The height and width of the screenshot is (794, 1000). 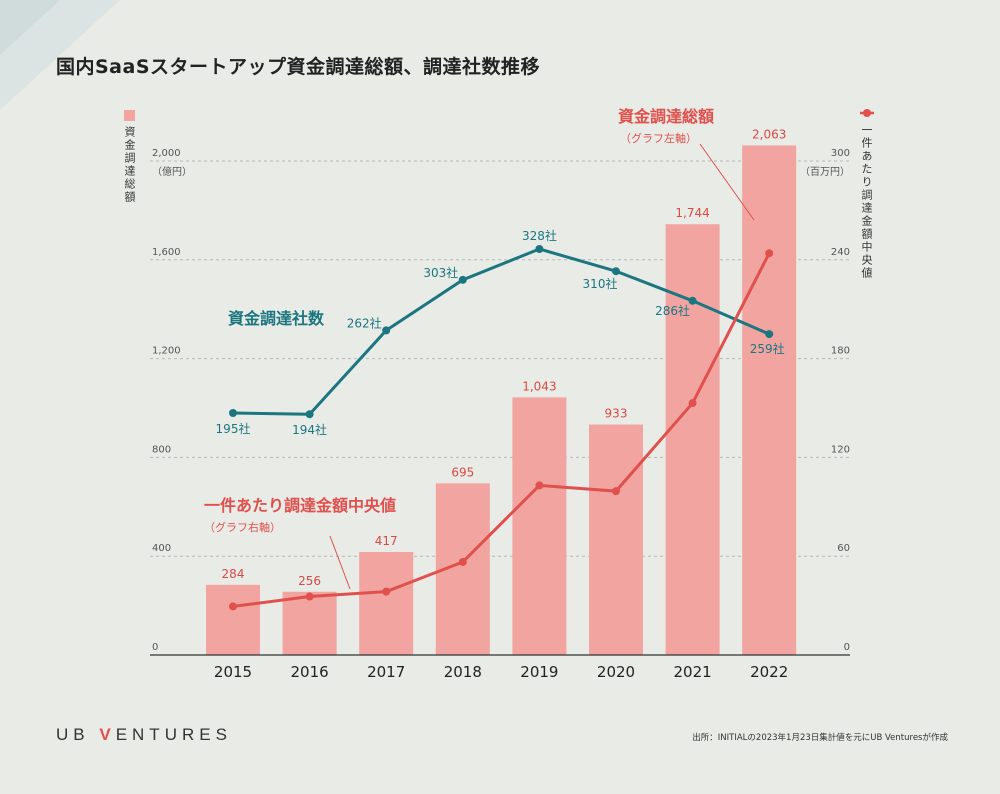 What do you see at coordinates (867, 113) in the screenshot?
I see `line-legend-marker` at bounding box center [867, 113].